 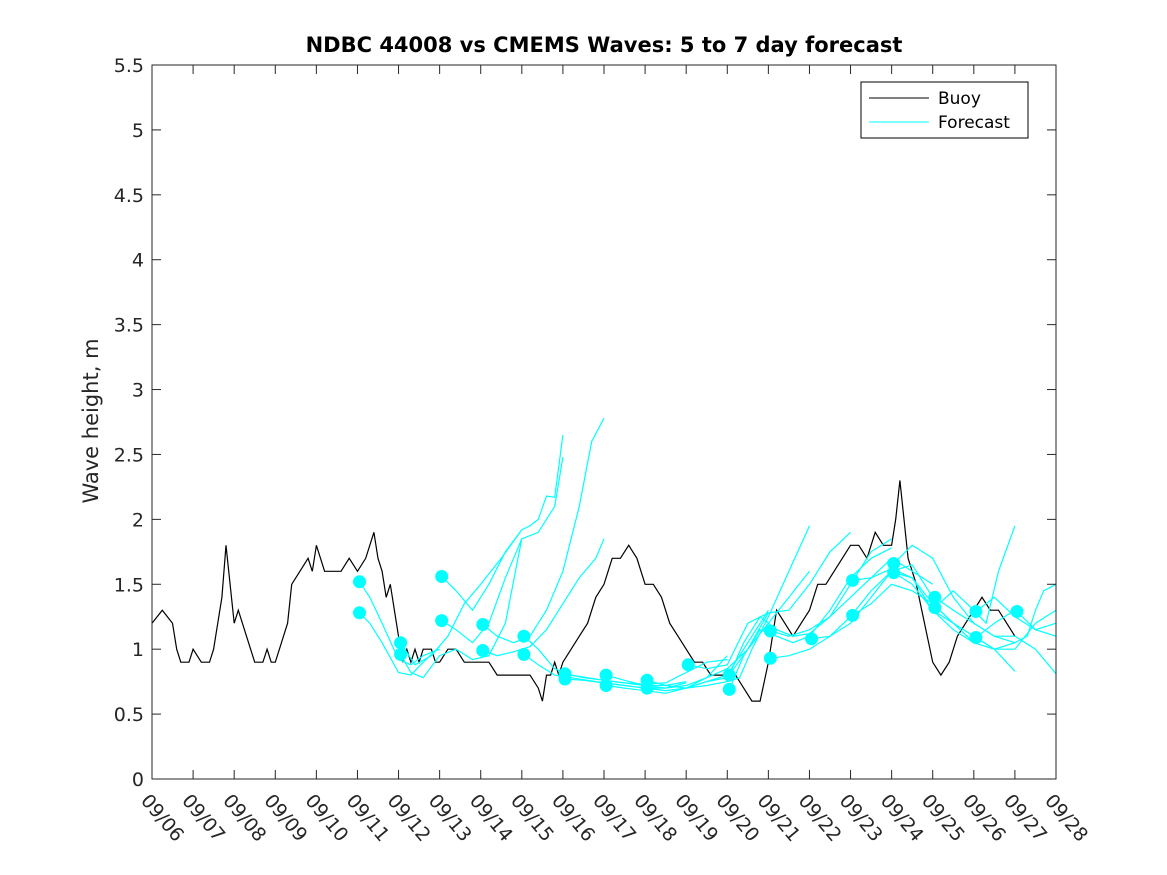 What do you see at coordinates (129, 715) in the screenshot?
I see `y-tick-label: 0.5` at bounding box center [129, 715].